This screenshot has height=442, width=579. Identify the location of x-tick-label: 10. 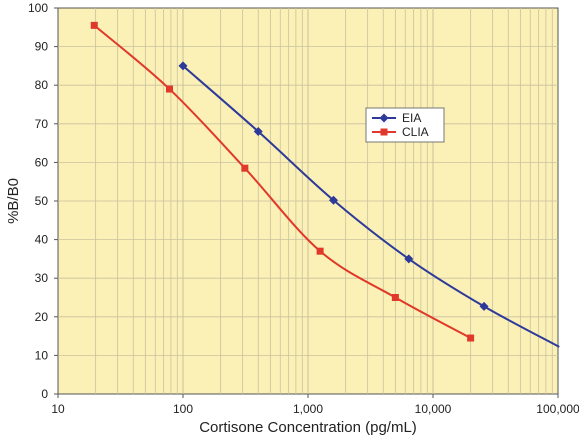
(58, 409).